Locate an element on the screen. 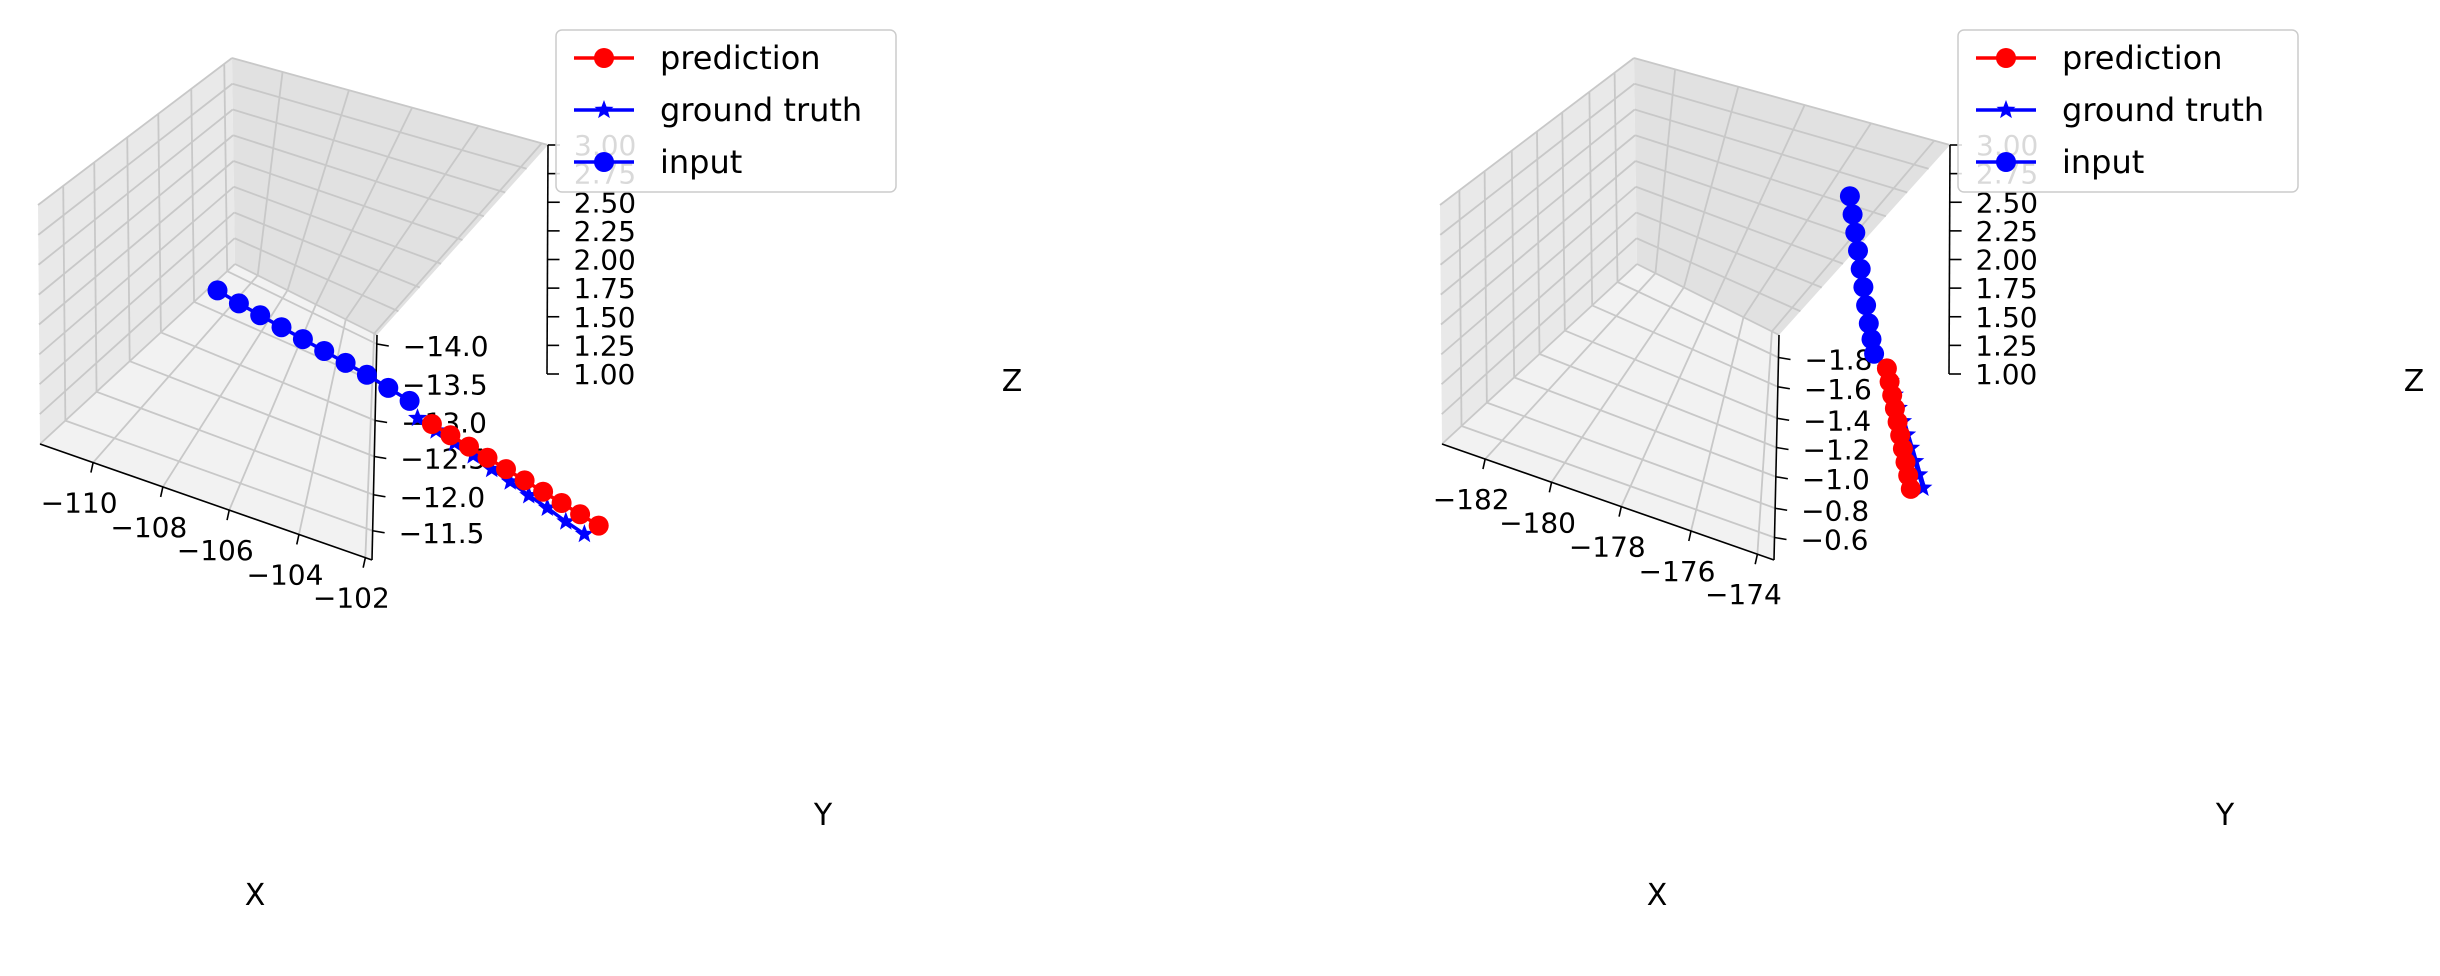  x-tick-label: −110 is located at coordinates (79, 503).